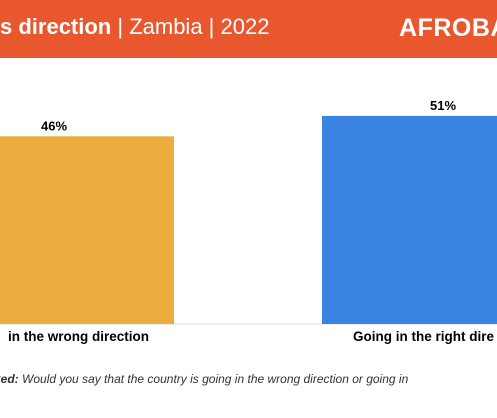  What do you see at coordinates (9, 379) in the screenshot?
I see `footnote-prefix: ked:` at bounding box center [9, 379].